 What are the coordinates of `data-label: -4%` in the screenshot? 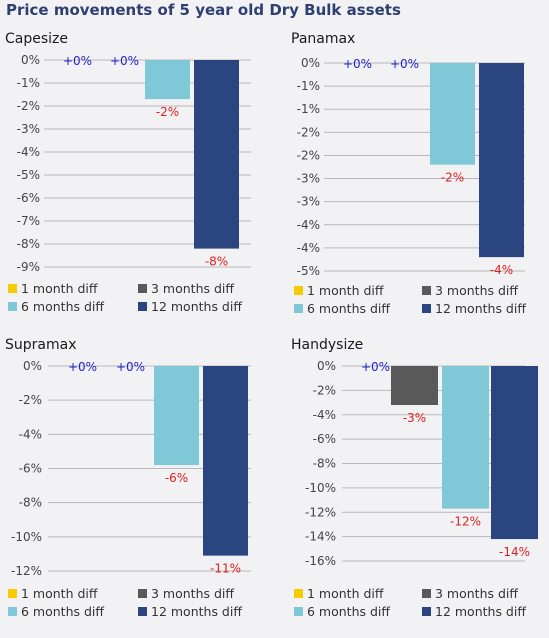 It's located at (501, 270).